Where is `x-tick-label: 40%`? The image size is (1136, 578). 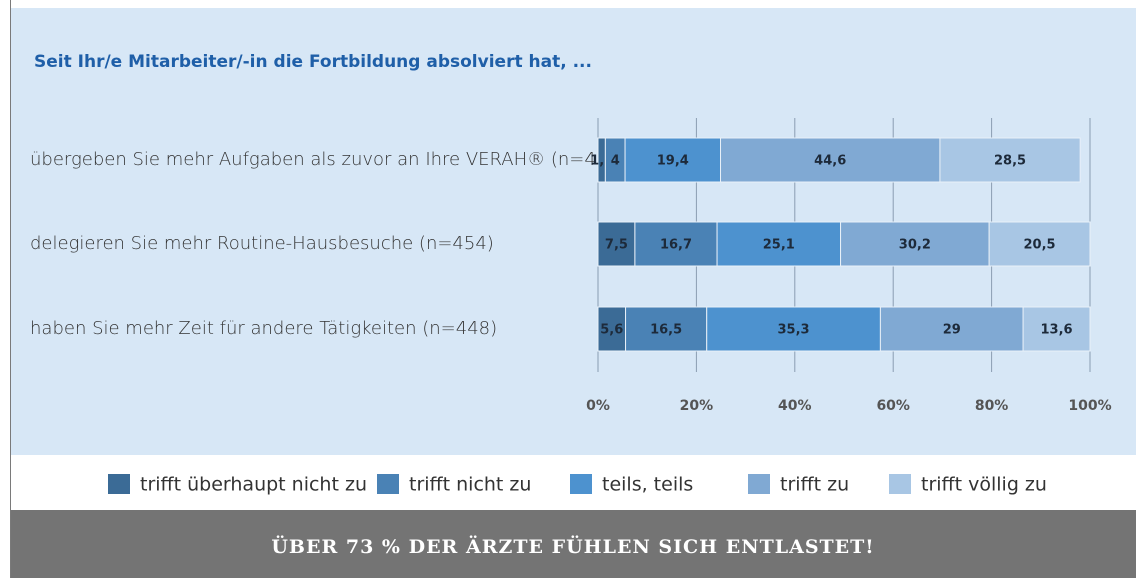
x-tick-label: 40% is located at coordinates (795, 406).